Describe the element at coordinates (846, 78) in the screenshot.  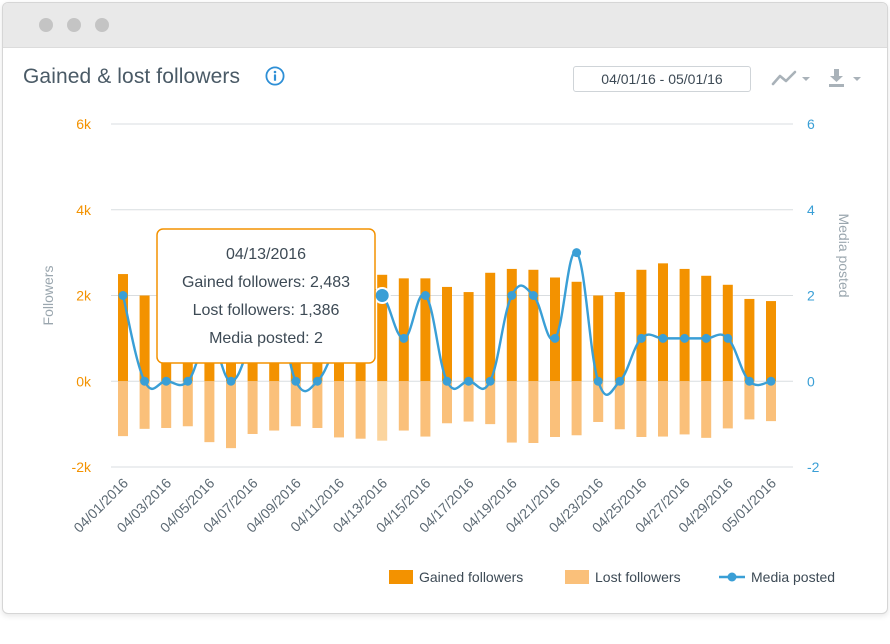
I see `download-button` at that location.